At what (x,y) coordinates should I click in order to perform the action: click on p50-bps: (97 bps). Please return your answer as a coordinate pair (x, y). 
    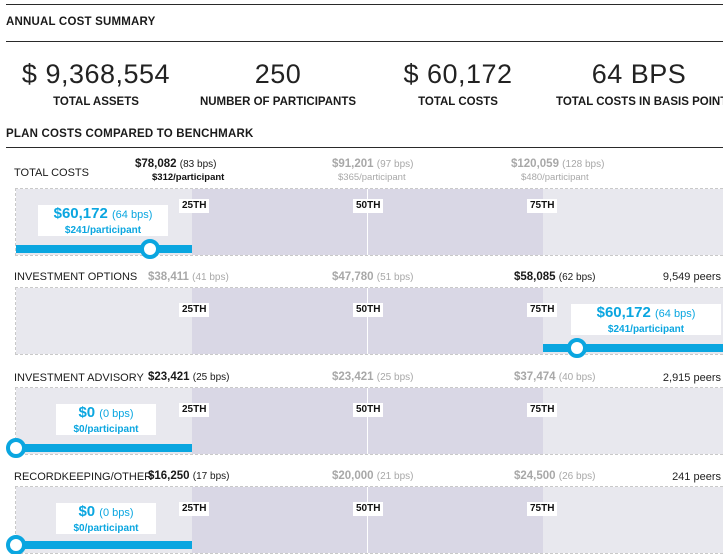
    Looking at the image, I should click on (395, 164).